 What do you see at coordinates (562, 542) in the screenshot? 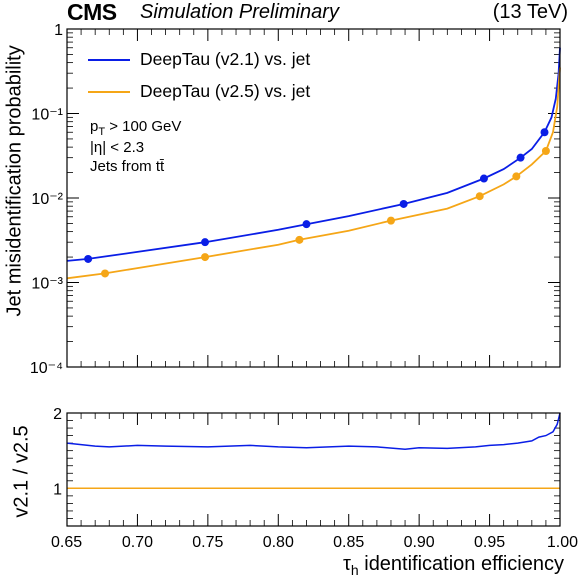
I see `x-tick-label: 1.00` at bounding box center [562, 542].